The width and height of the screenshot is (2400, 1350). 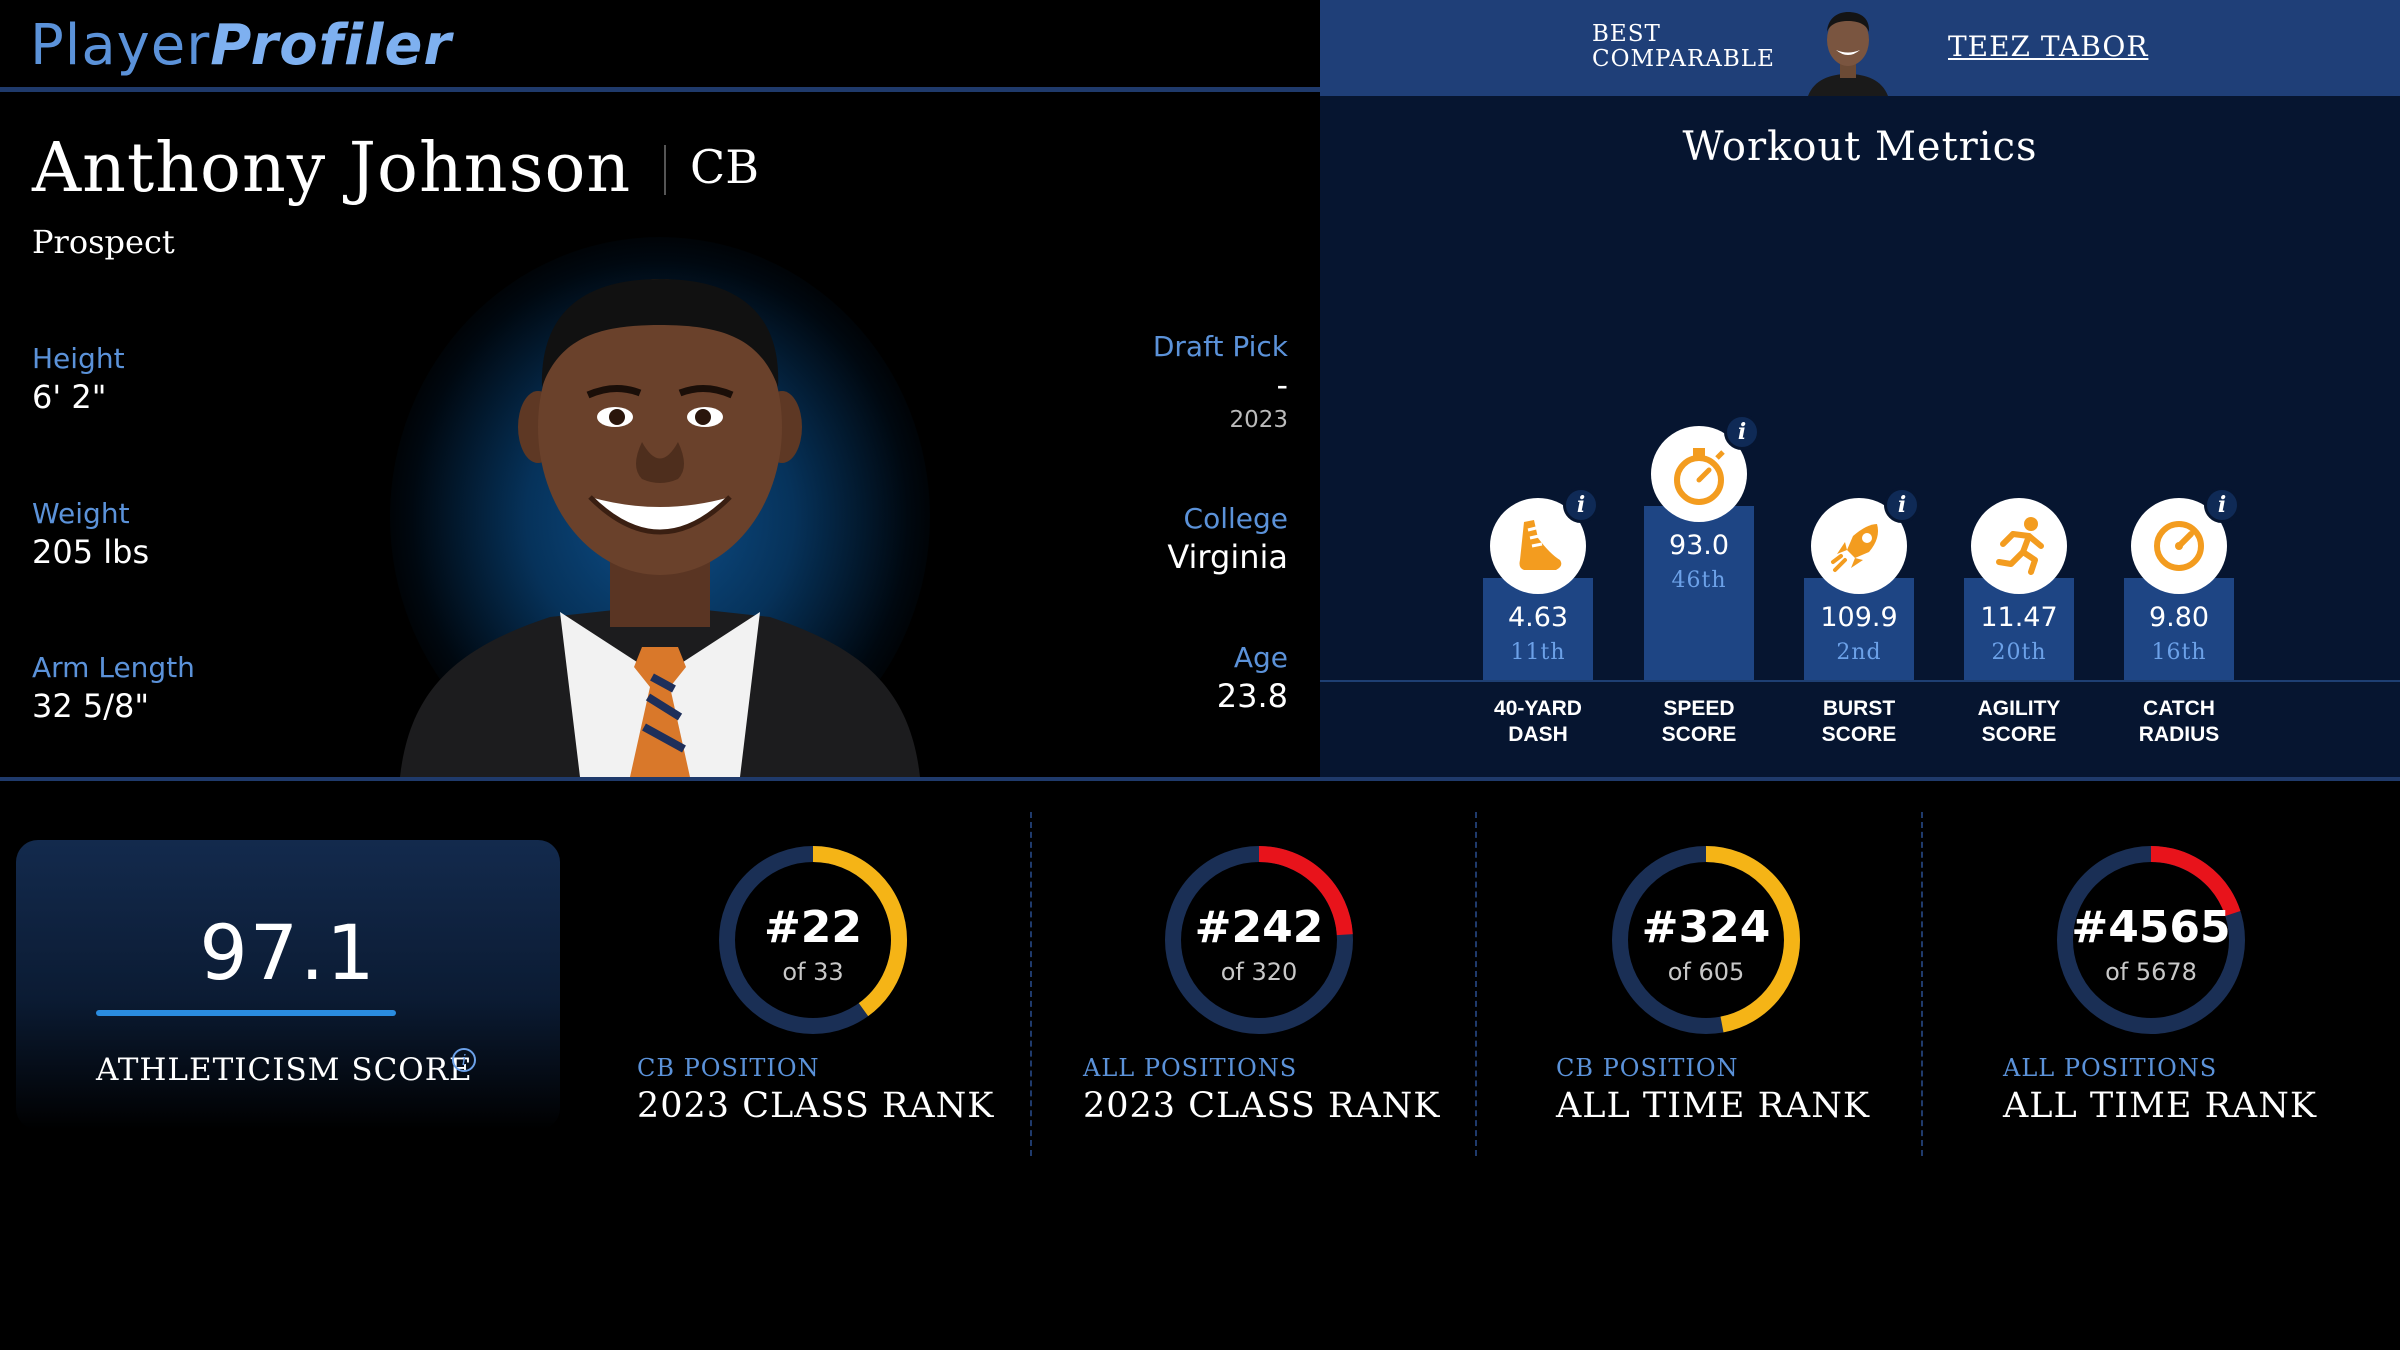 What do you see at coordinates (120, 45) in the screenshot?
I see `logo-text-player: Player` at bounding box center [120, 45].